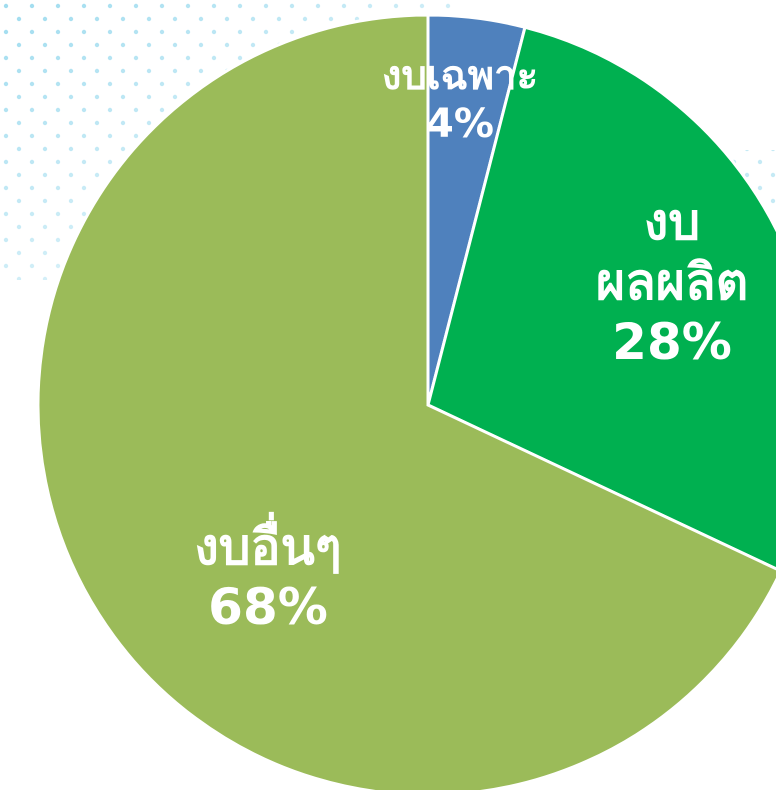  What do you see at coordinates (672, 252) in the screenshot?
I see `category-label: งบ ผลผลิต` at bounding box center [672, 252].